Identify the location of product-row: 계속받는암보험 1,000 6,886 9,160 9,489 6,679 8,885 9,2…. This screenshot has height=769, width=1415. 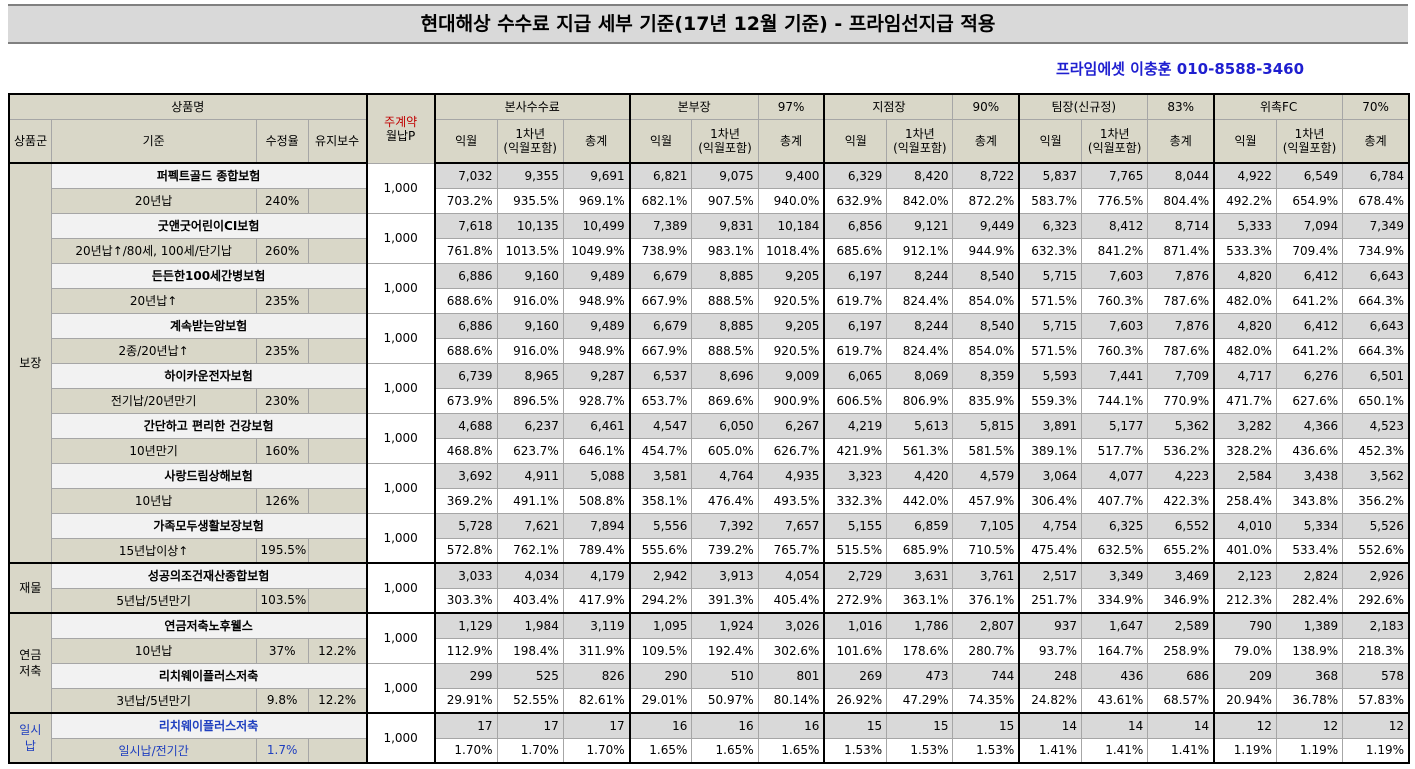
(710, 338).